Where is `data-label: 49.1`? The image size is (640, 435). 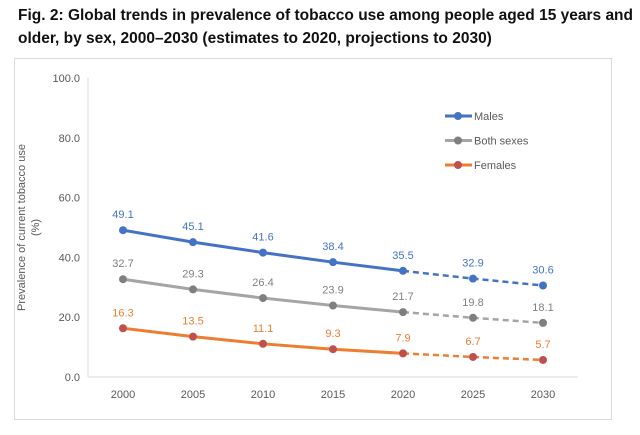
data-label: 49.1 is located at coordinates (122, 215).